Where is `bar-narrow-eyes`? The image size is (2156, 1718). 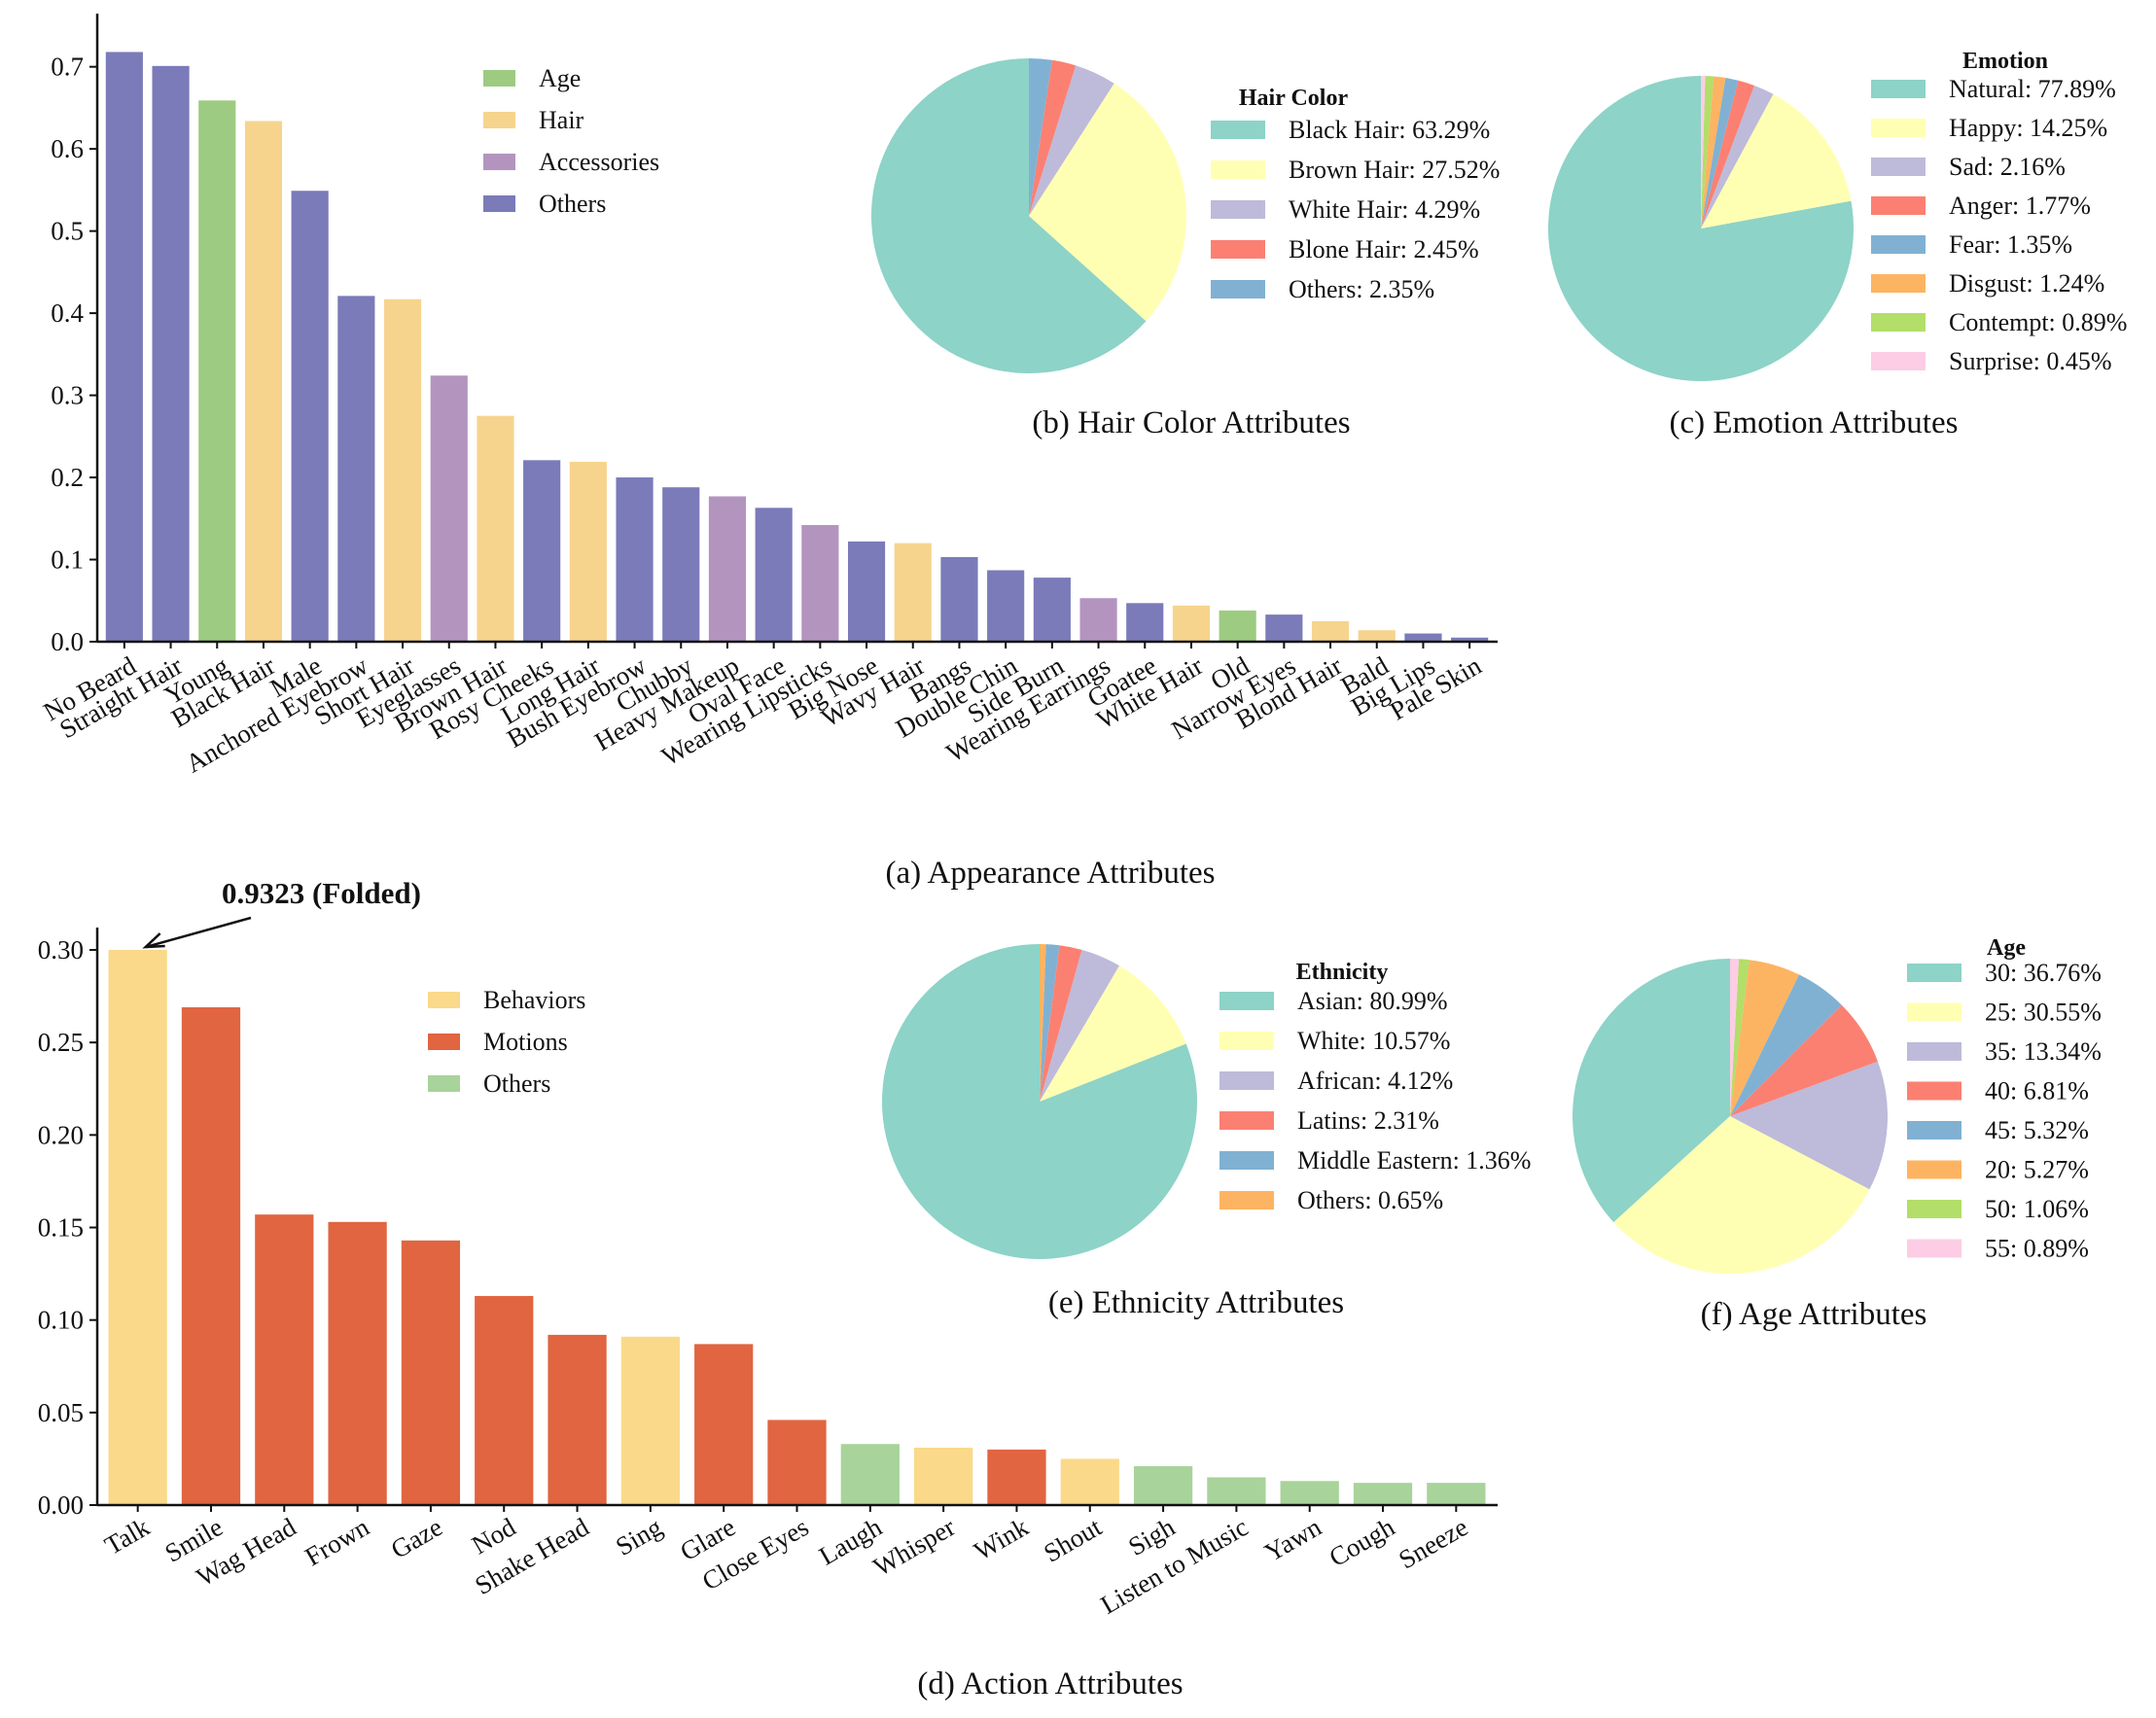 bar-narrow-eyes is located at coordinates (1284, 628).